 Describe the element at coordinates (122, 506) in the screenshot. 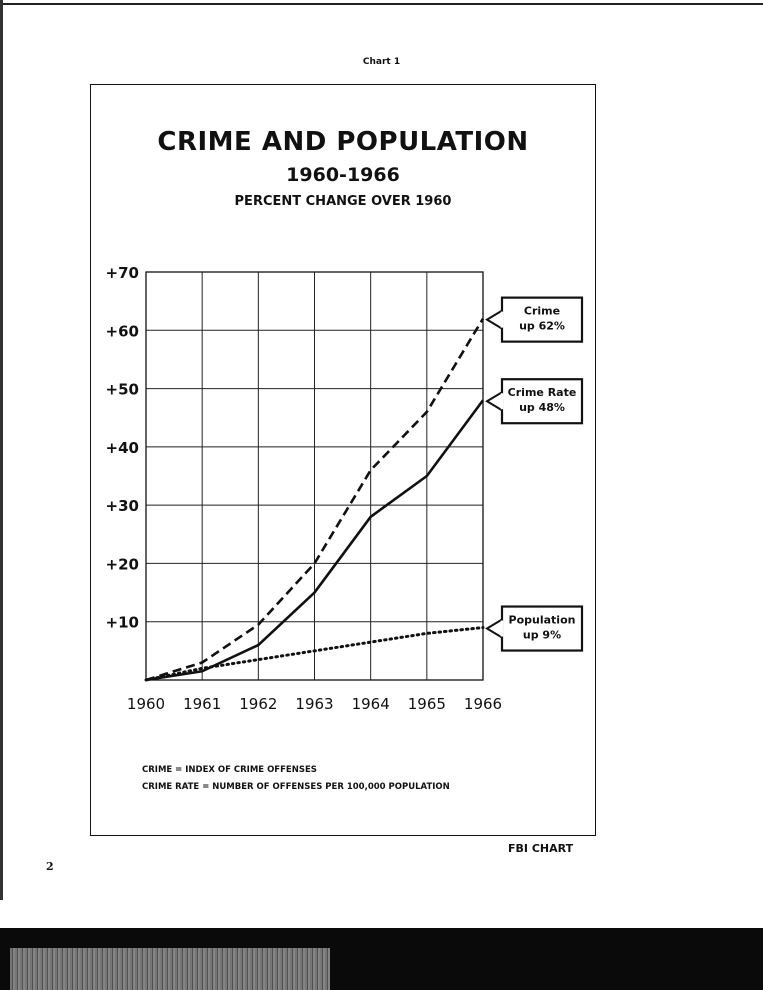

I see `y-tick-label: +30` at that location.